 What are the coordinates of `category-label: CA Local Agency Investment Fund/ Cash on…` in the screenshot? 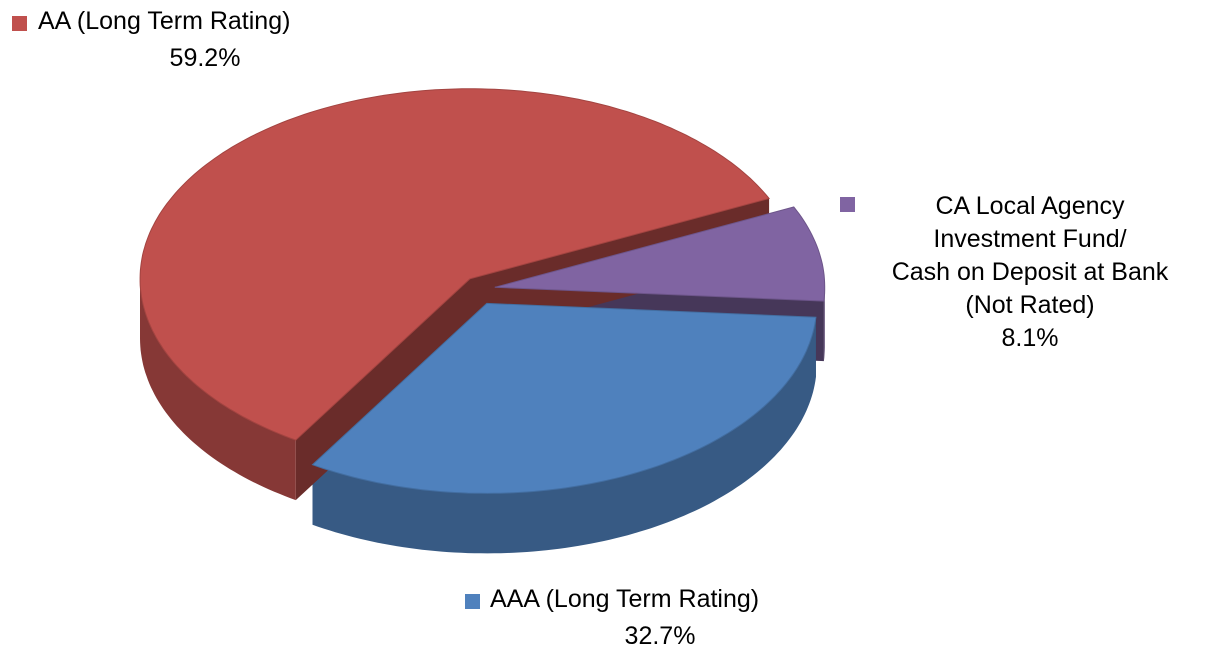 It's located at (1030, 255).